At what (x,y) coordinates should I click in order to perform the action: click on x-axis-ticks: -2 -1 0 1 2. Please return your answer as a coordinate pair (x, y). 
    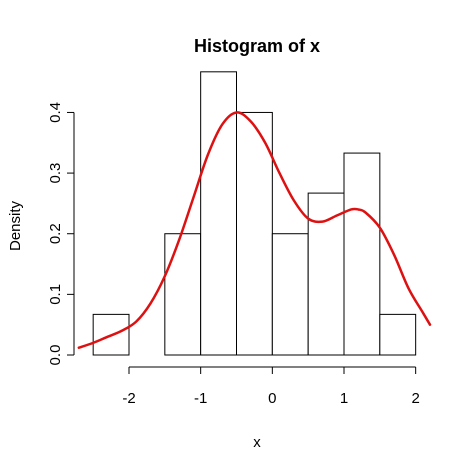
    Looking at the image, I should click on (271, 387).